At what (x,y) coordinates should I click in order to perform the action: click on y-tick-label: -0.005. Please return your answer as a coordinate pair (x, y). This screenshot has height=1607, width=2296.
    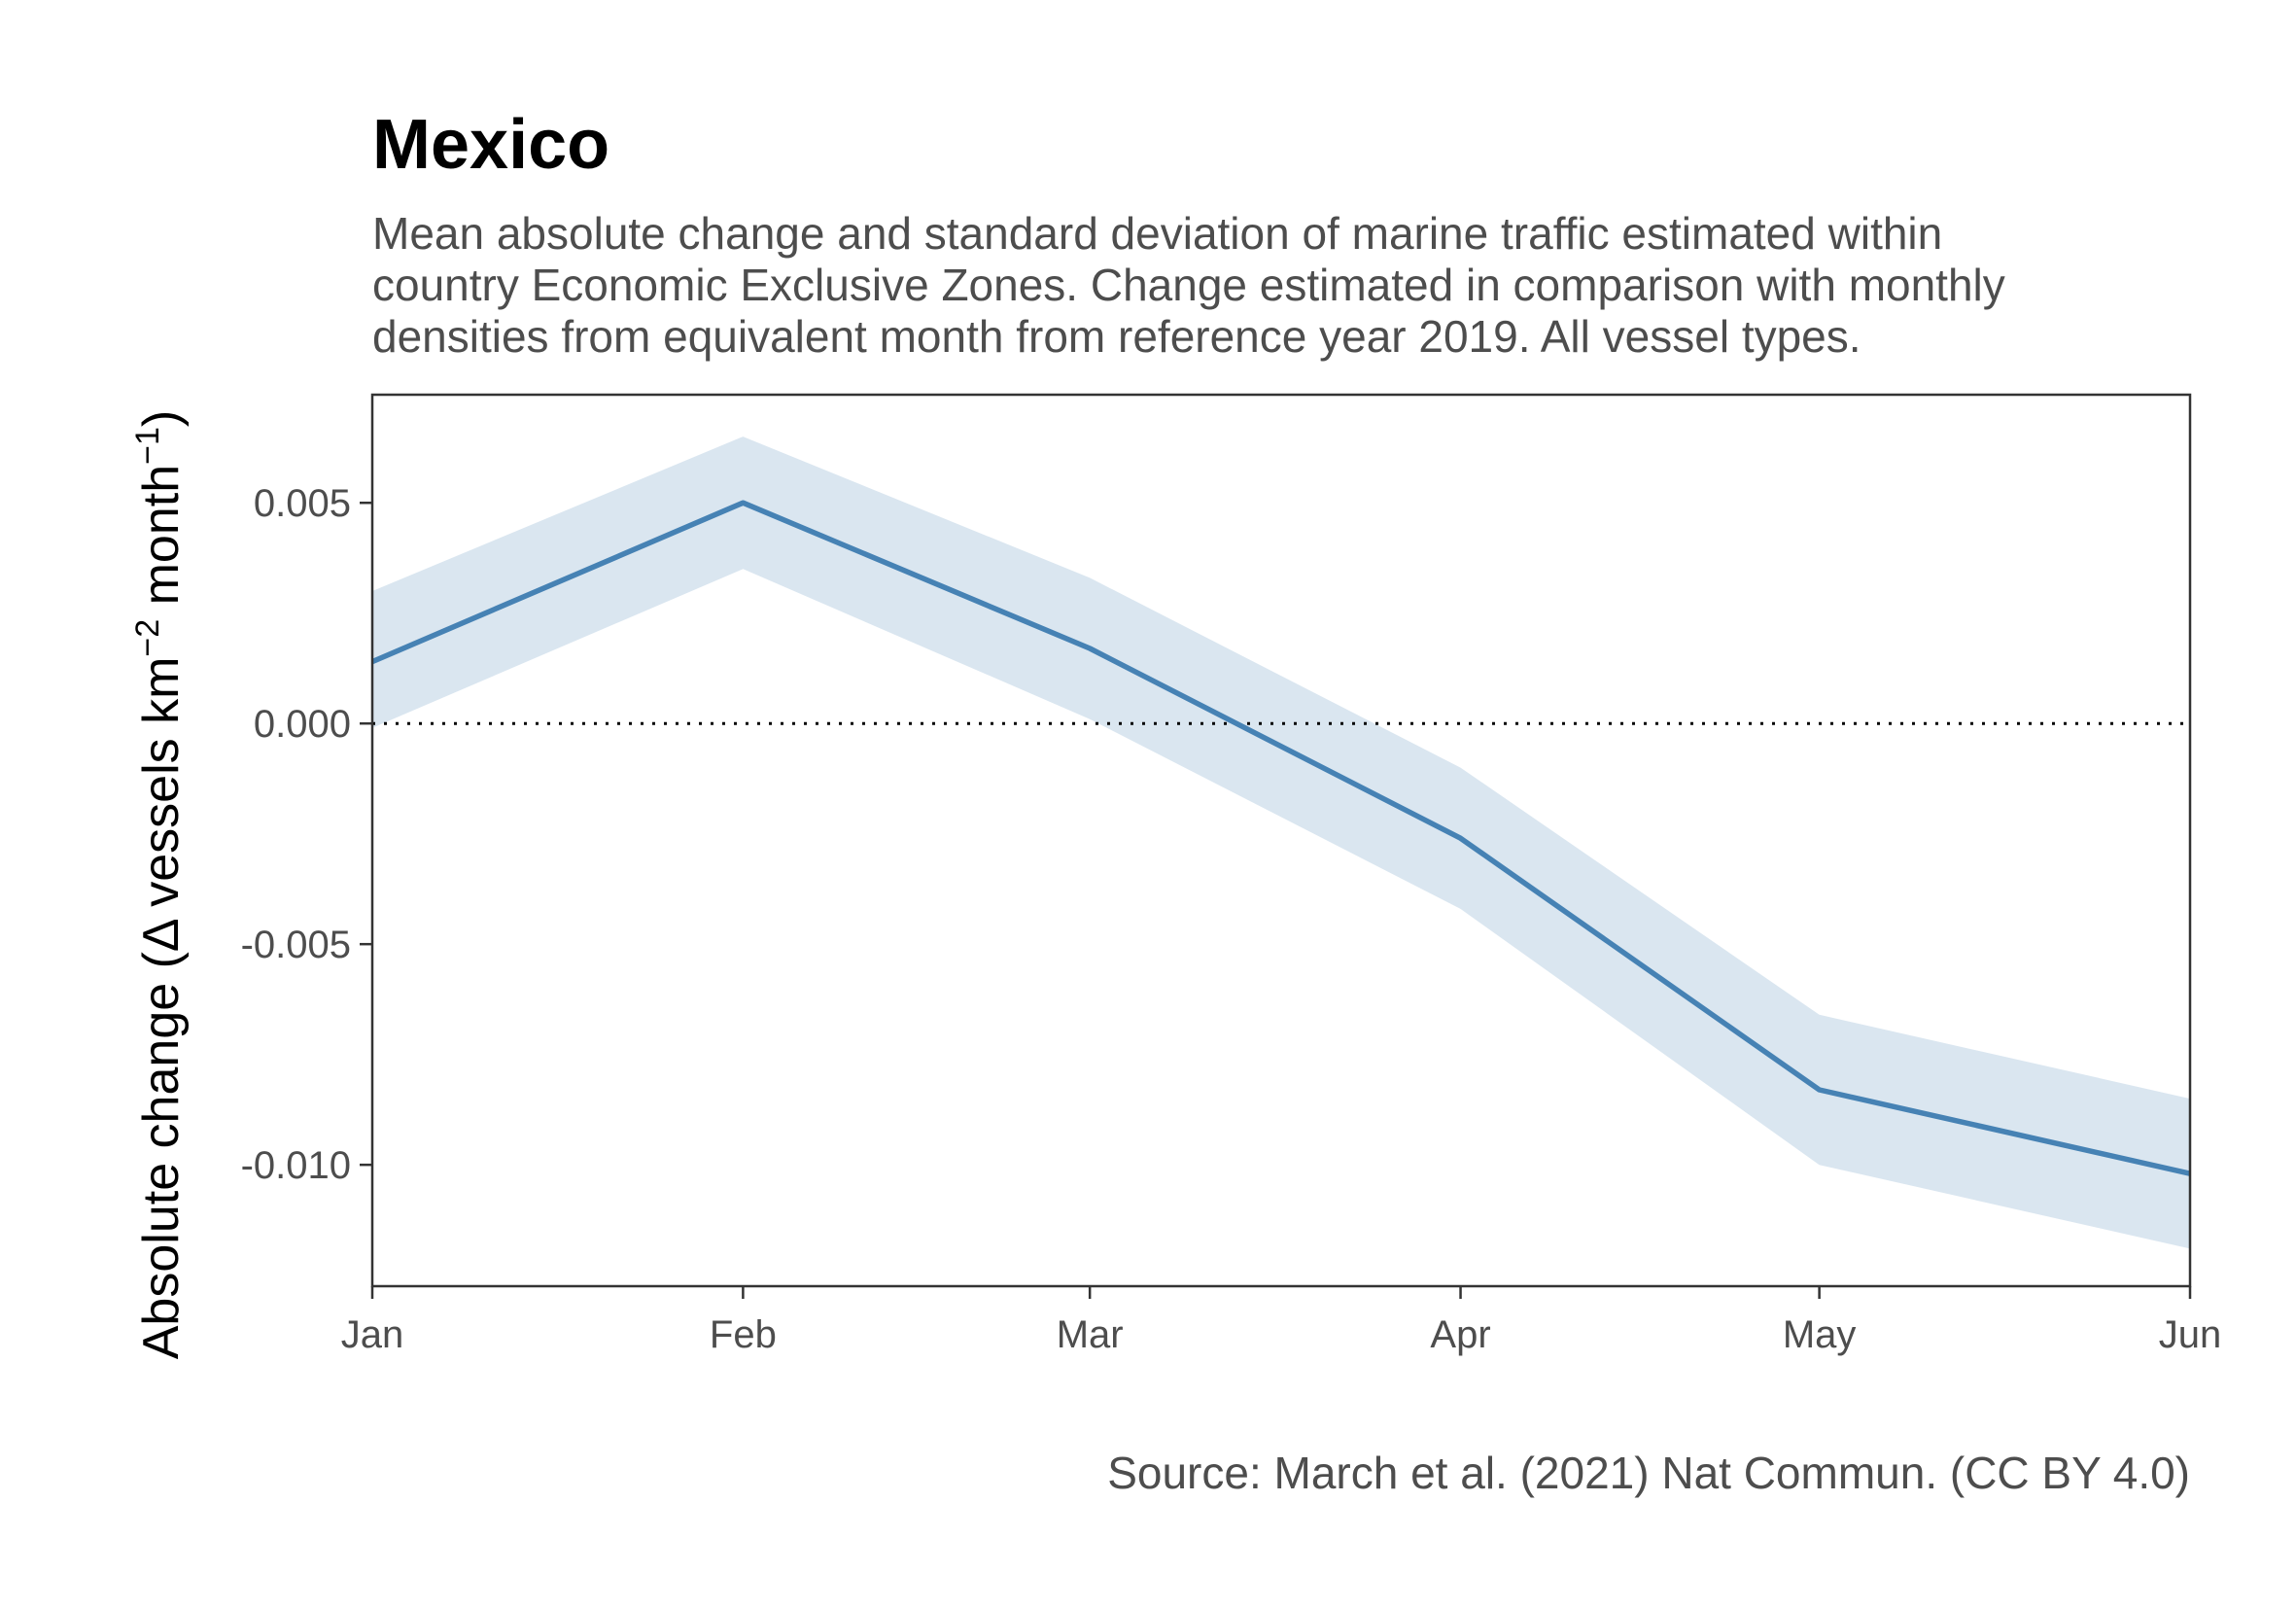
    Looking at the image, I should click on (296, 945).